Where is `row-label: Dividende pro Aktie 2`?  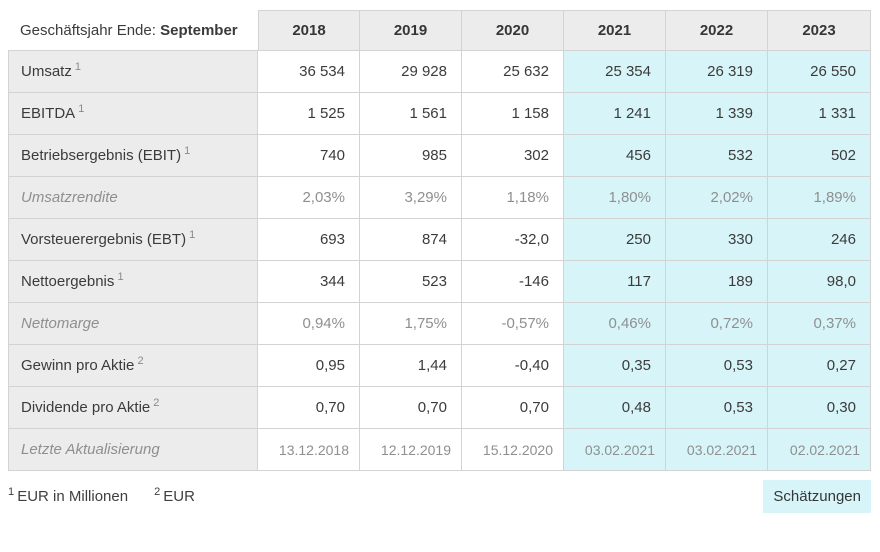
row-label: Dividende pro Aktie 2 is located at coordinates (133, 408).